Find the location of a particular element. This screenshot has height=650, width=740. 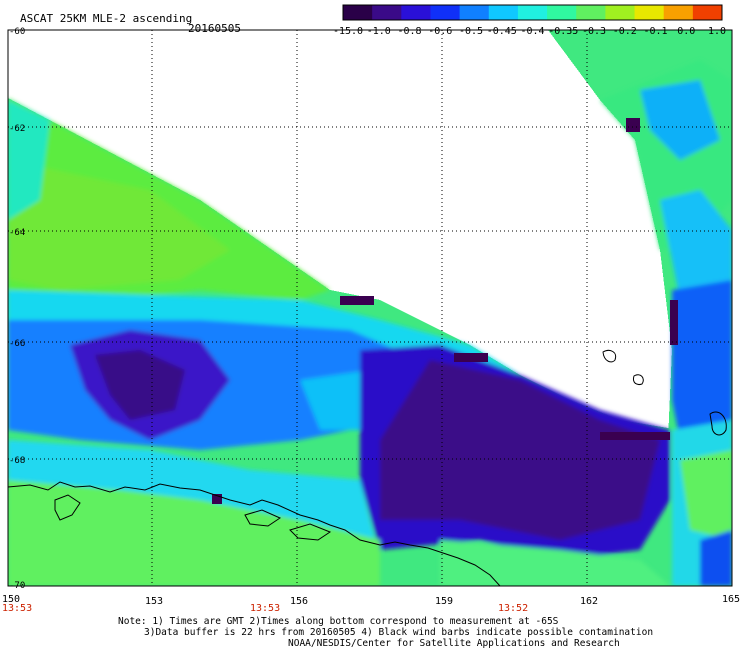

lat-label: -60 is located at coordinates (17, 32).